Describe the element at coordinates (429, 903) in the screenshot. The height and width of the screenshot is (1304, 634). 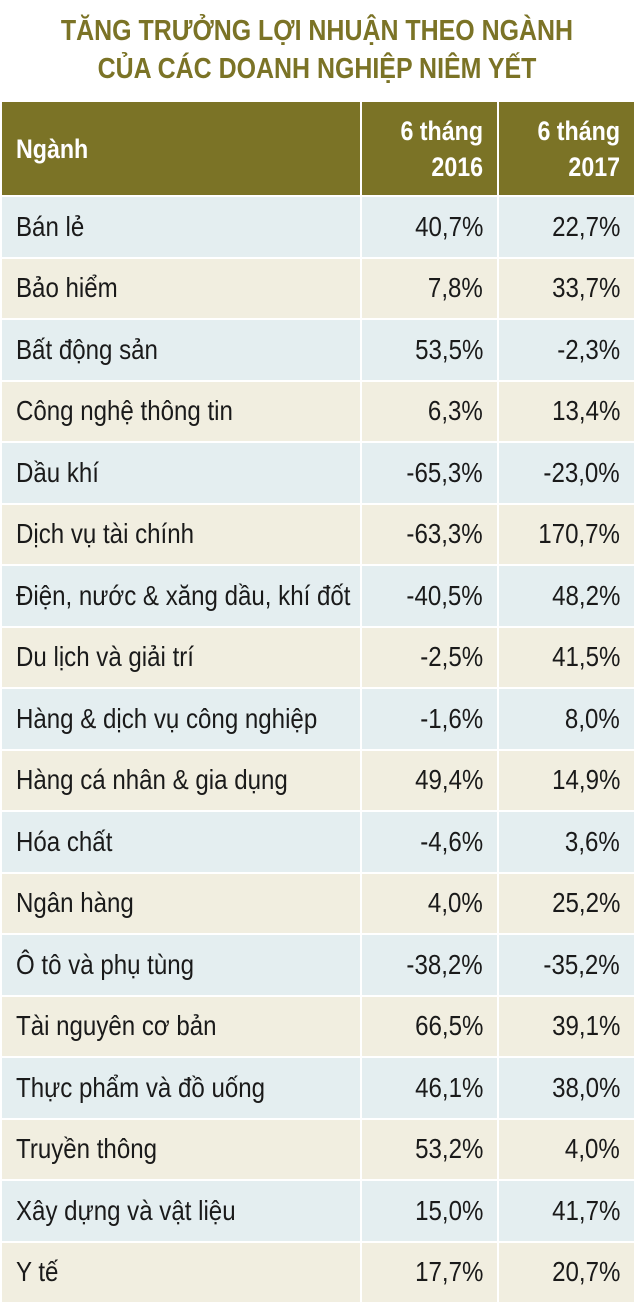
I see `cell-2016: 4,0%` at that location.